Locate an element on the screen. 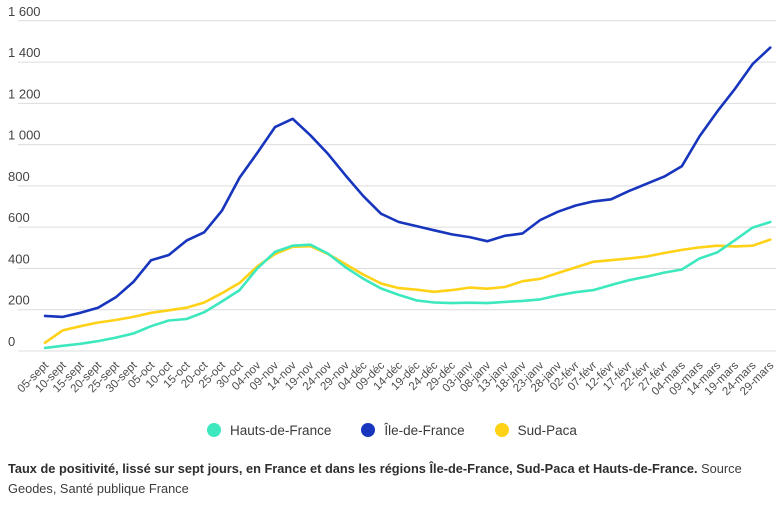 This screenshot has width=784, height=526. legend-label-ile-de-france: Île-de-France is located at coordinates (424, 430).